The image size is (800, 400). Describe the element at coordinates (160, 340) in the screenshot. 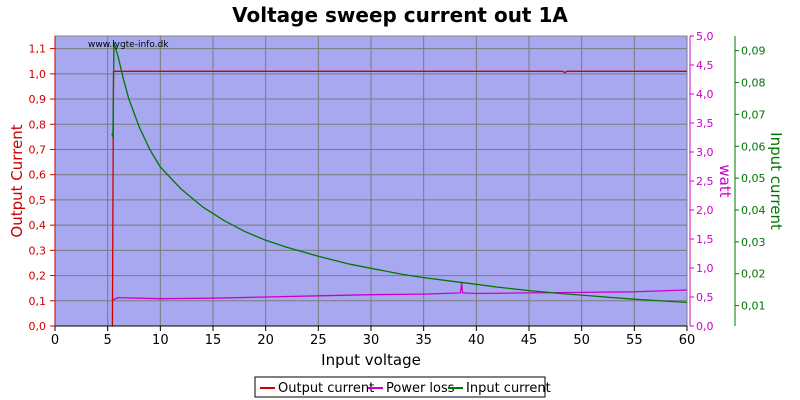

I see `x-tick-label: 10` at that location.